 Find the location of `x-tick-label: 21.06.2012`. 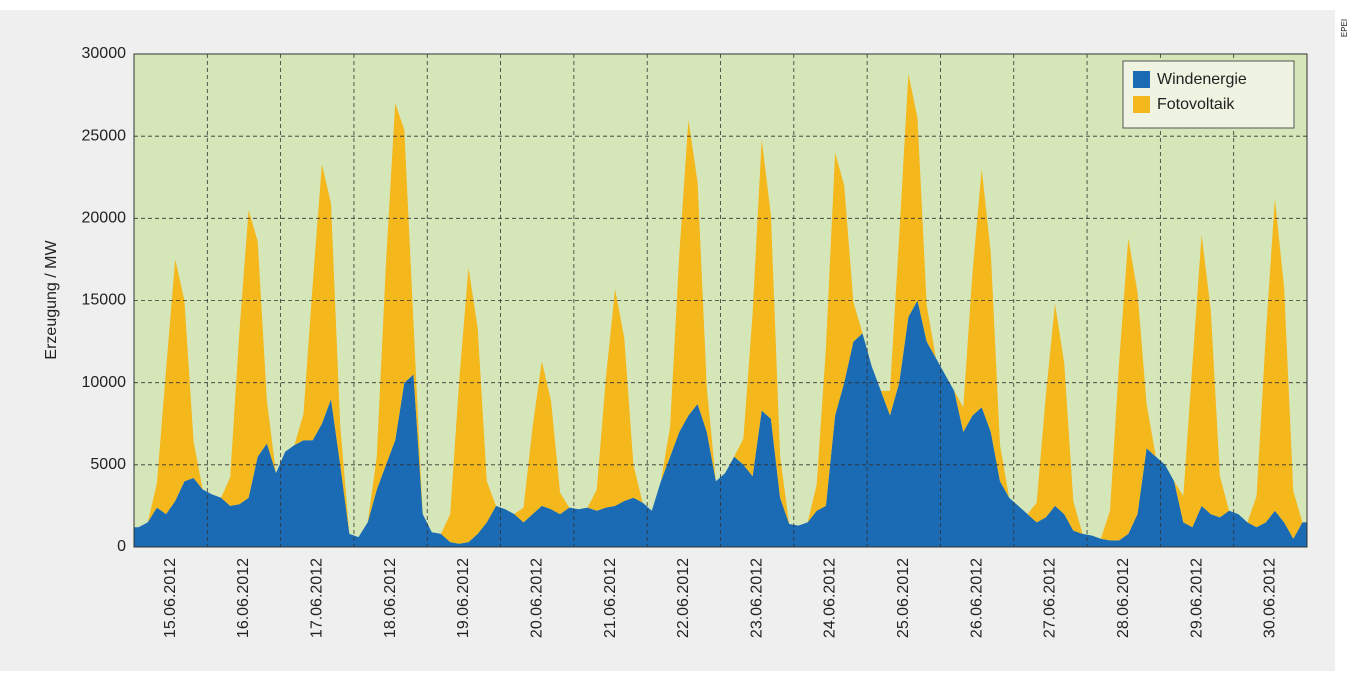

x-tick-label: 21.06.2012 is located at coordinates (610, 598).